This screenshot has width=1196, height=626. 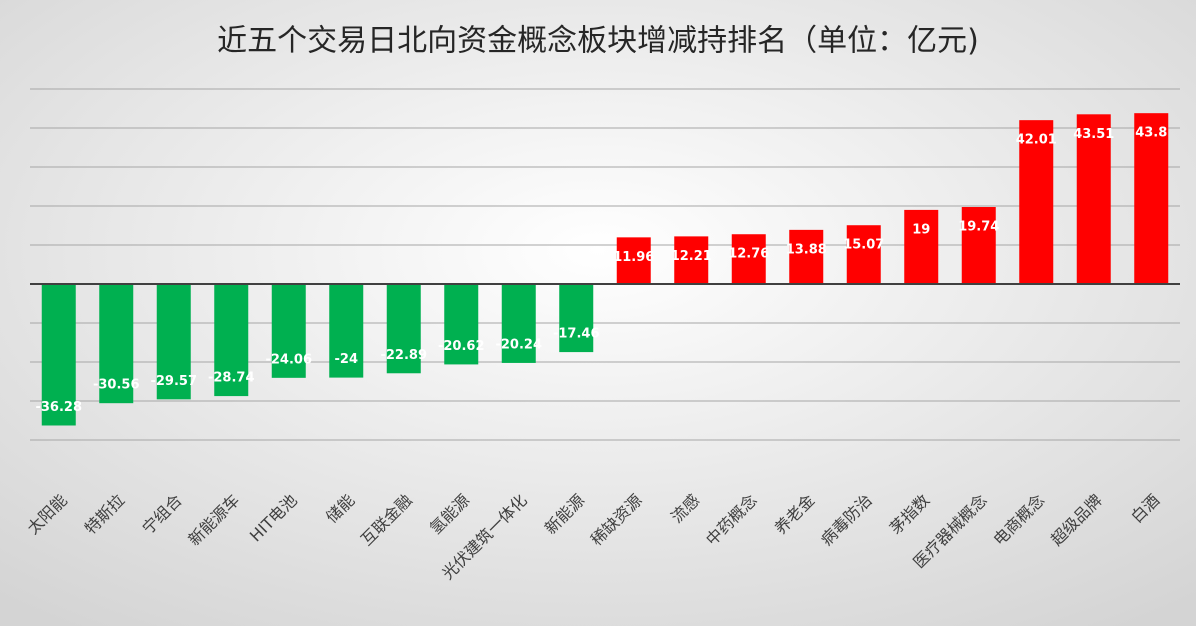 What do you see at coordinates (58, 407) in the screenshot?
I see `value-label: -36.28` at bounding box center [58, 407].